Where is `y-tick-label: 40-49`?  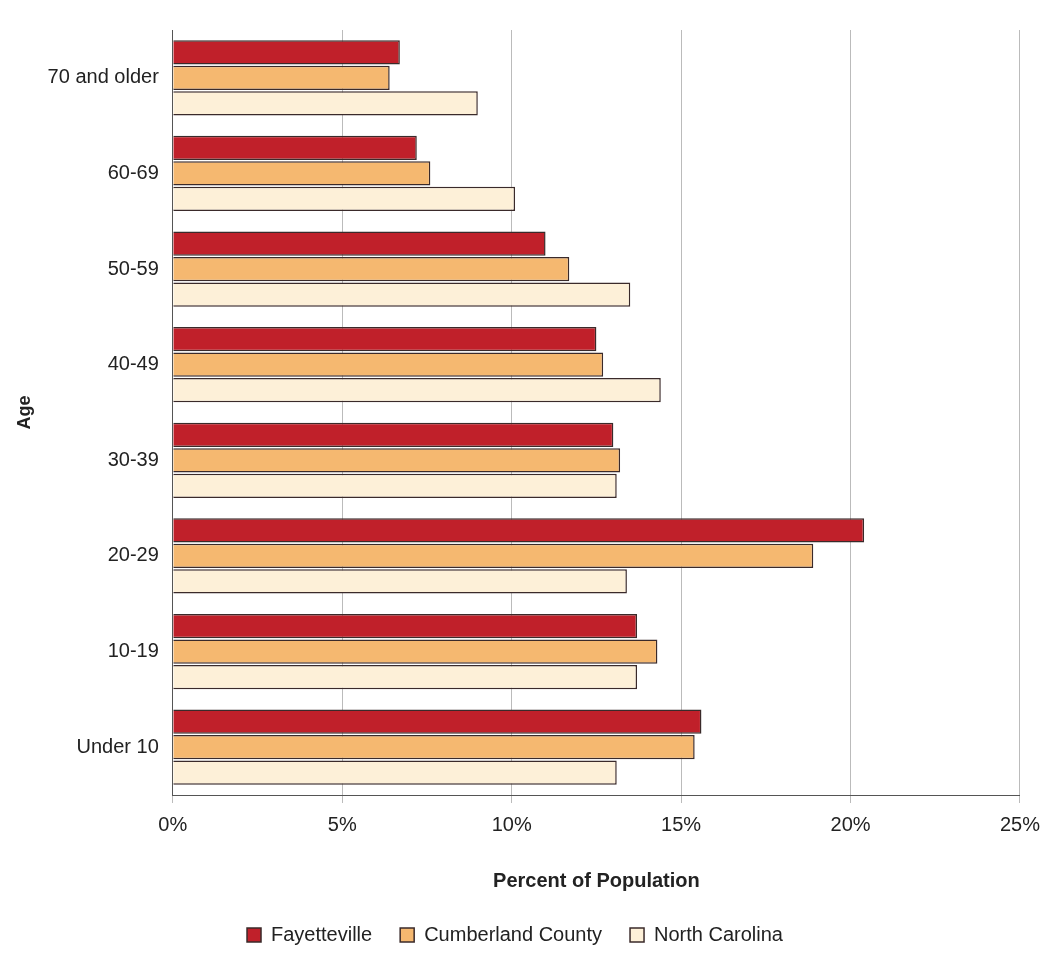 y-tick-label: 40-49 is located at coordinates (133, 363).